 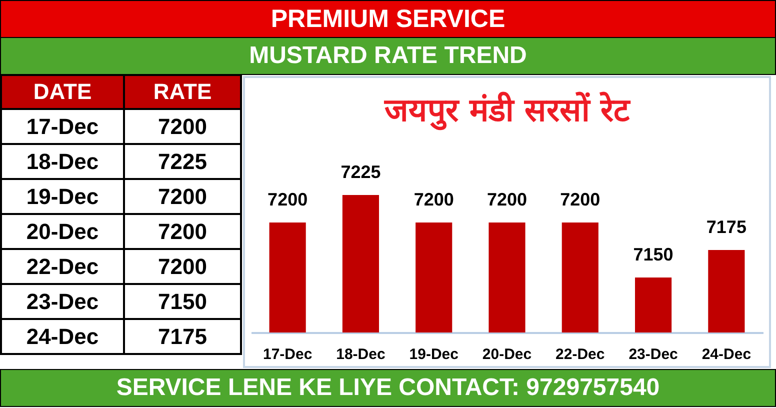 What do you see at coordinates (388, 56) in the screenshot?
I see `chart-subtitle: MUSTARD RATE TREND` at bounding box center [388, 56].